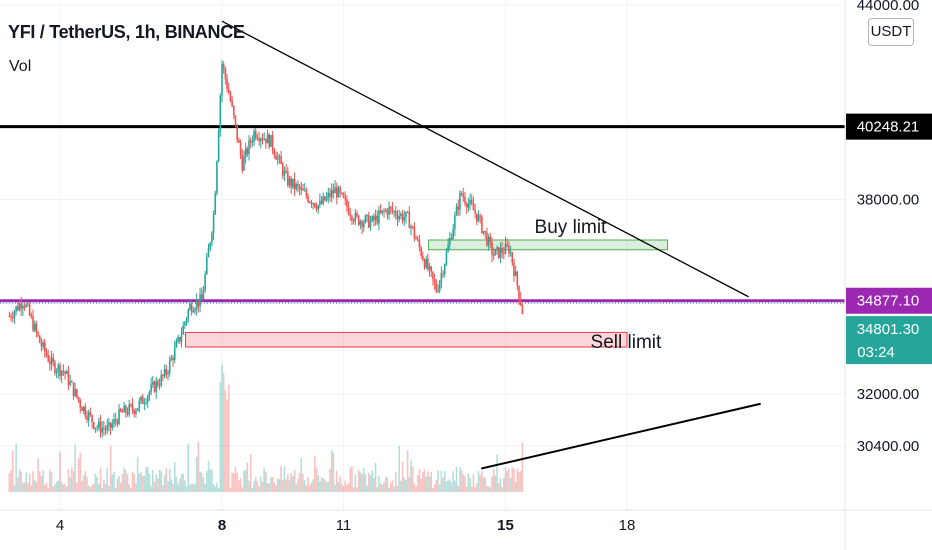 The height and width of the screenshot is (550, 932). I want to click on volume-label: Vol, so click(20, 66).